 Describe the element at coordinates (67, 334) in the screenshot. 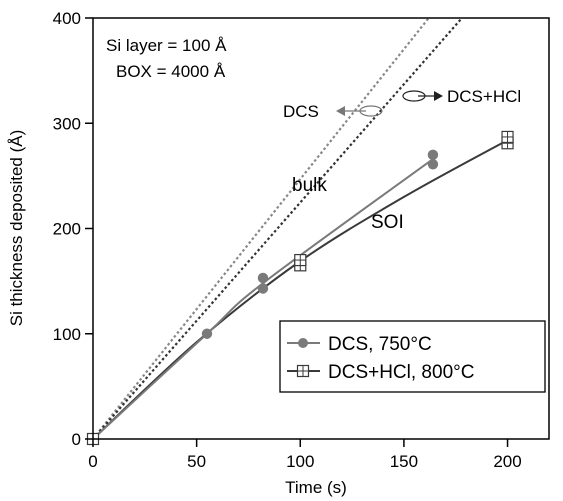

I see `y-tick-label-100: 100` at that location.